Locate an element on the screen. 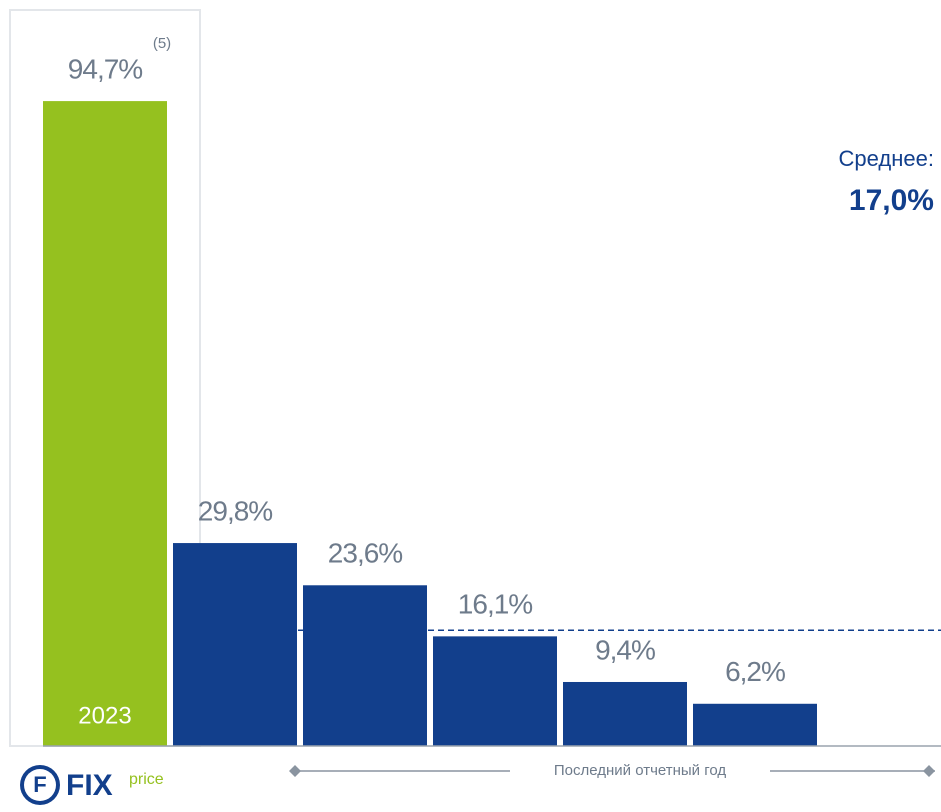 This screenshot has height=812, width=941. value-label: 9,4% is located at coordinates (625, 649).